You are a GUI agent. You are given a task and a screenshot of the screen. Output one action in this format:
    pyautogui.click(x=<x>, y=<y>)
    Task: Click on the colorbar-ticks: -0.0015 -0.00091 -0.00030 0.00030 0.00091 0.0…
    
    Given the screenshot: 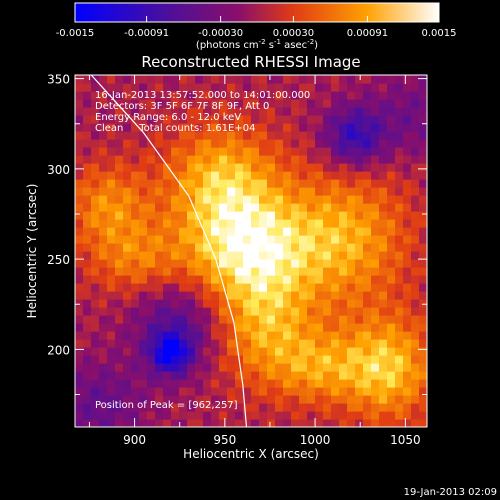 What is the action you would take?
    pyautogui.click(x=256, y=27)
    